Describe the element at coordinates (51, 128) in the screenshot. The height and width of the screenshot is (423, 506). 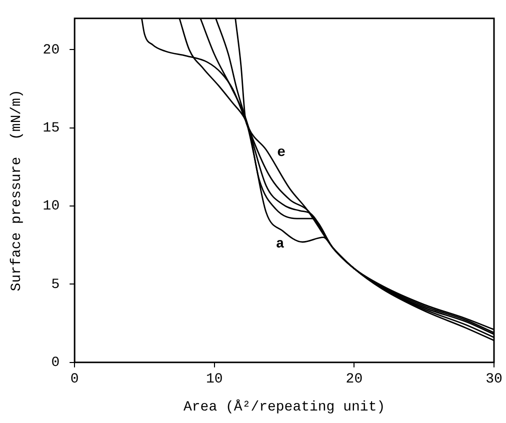
I see `y-tick-label: 15` at that location.